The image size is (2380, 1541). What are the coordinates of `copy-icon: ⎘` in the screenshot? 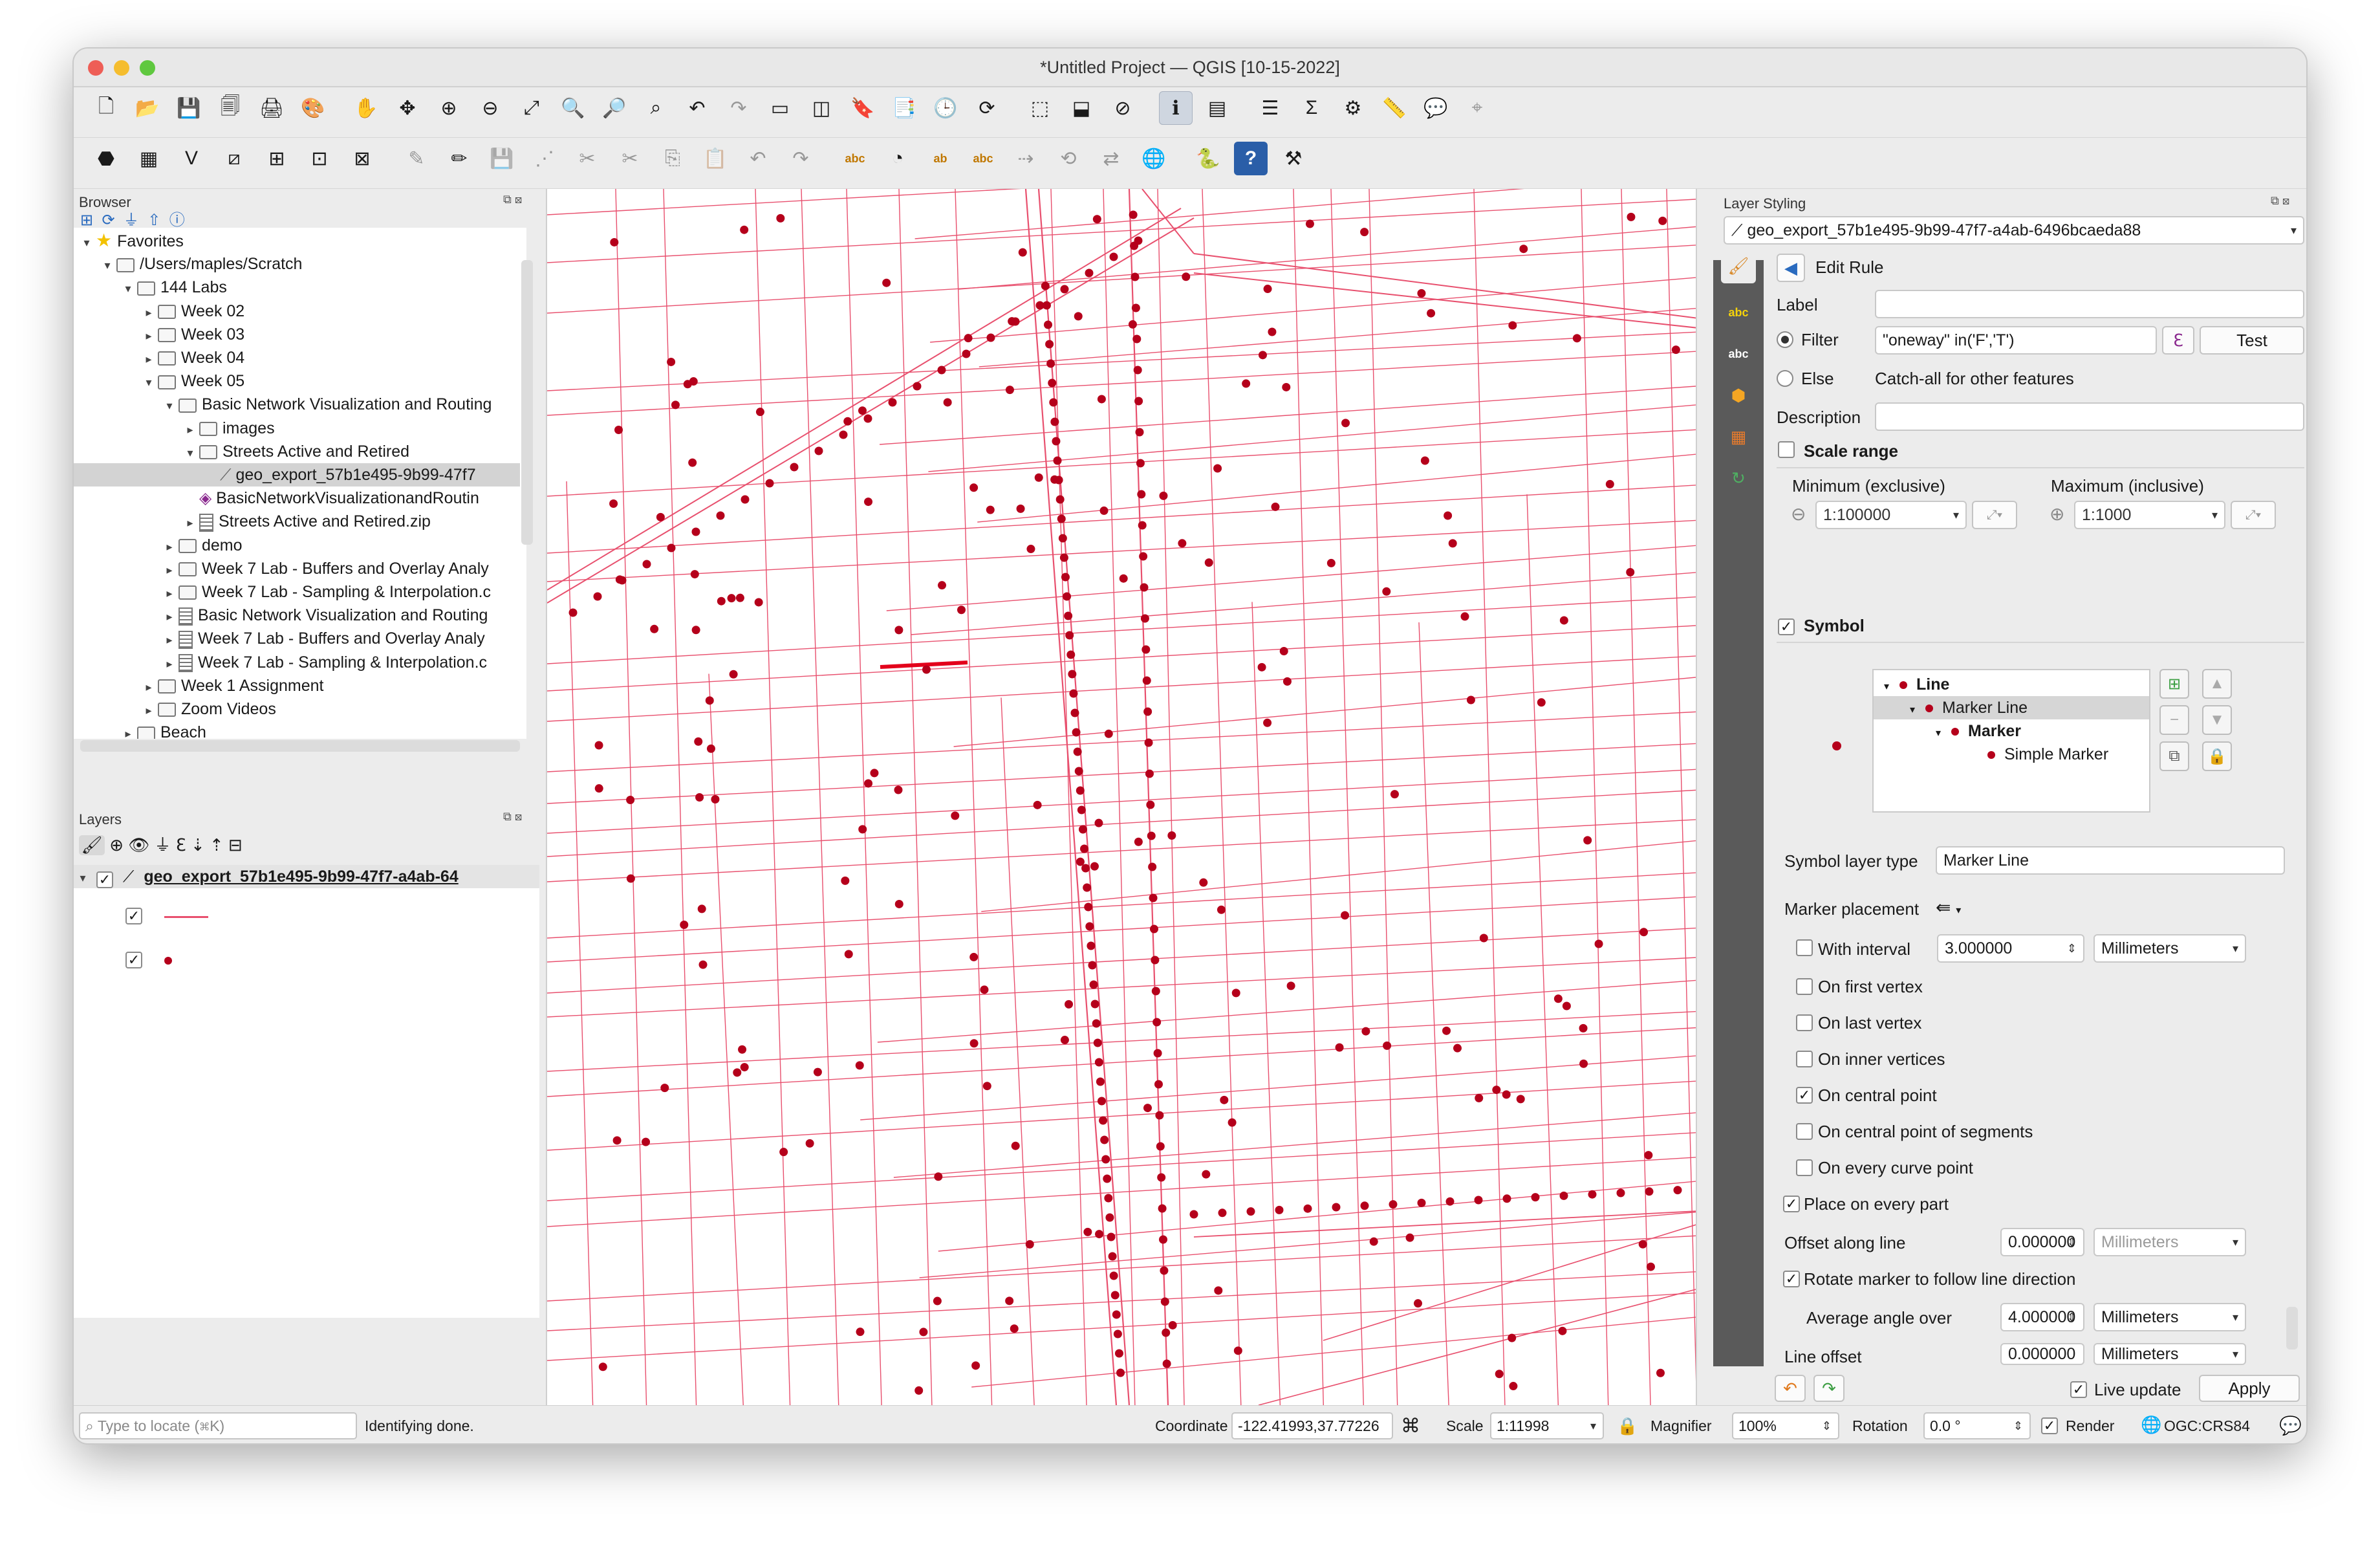 It's located at (672, 158).